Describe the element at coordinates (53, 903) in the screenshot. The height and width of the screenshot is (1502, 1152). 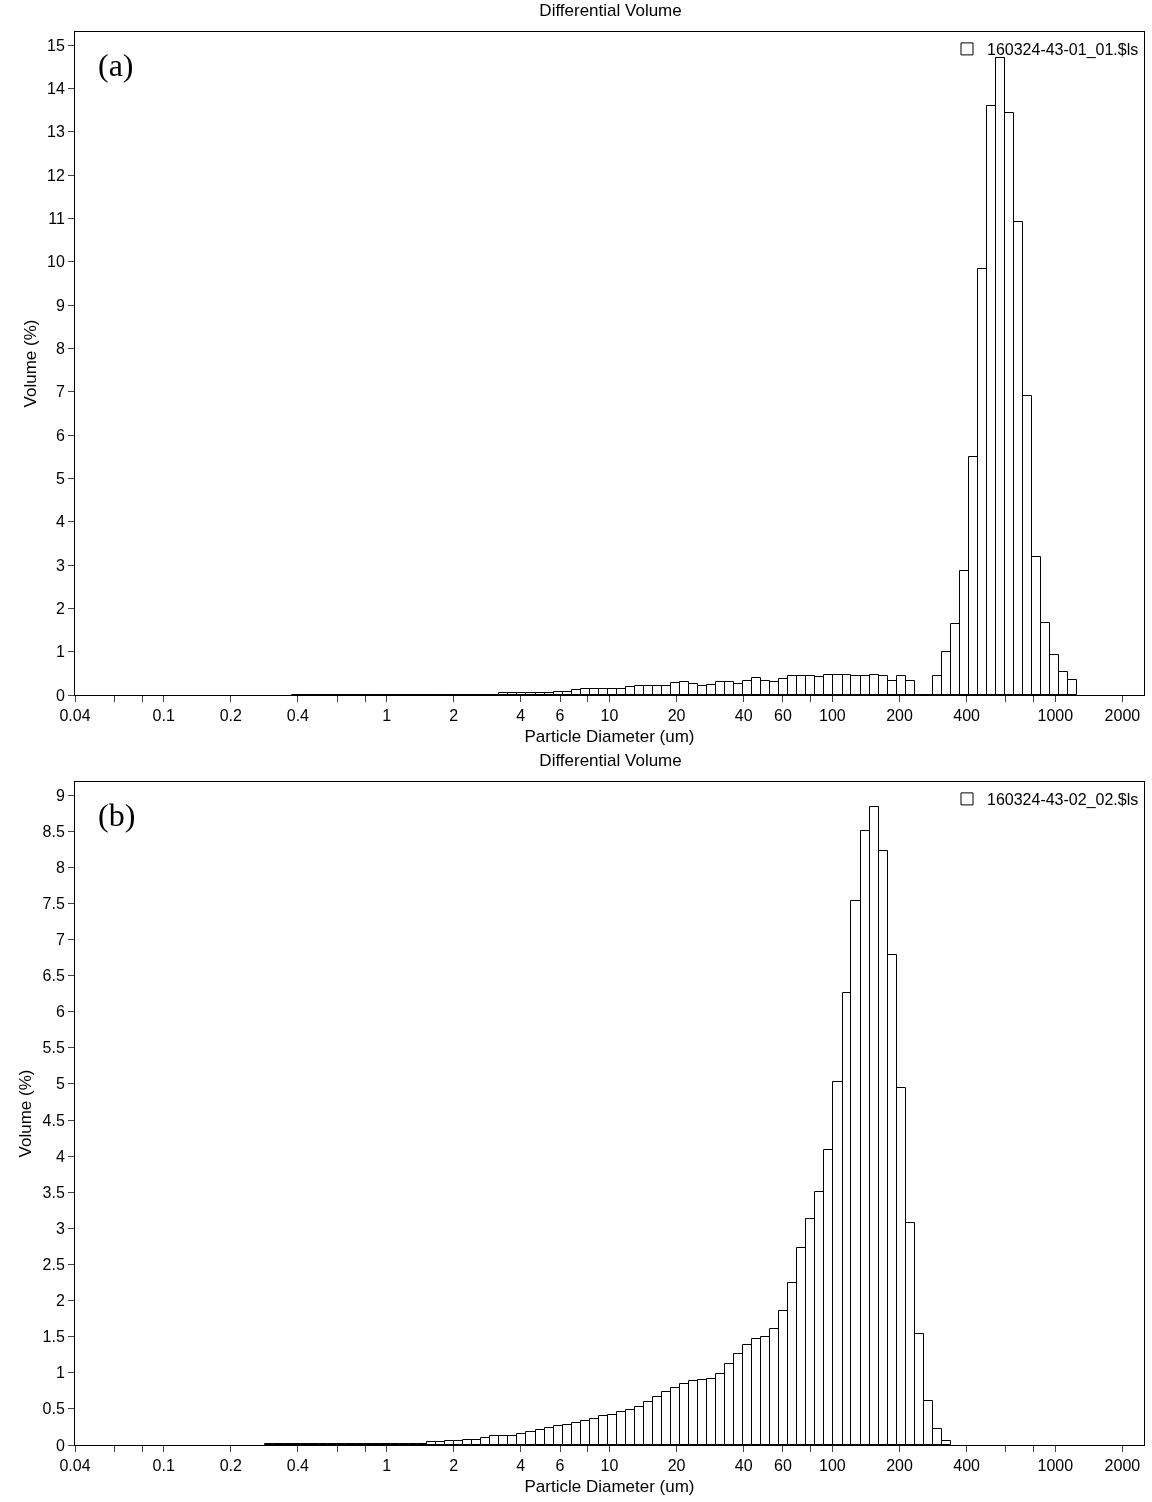
I see `y-tick-label: 7.5` at that location.